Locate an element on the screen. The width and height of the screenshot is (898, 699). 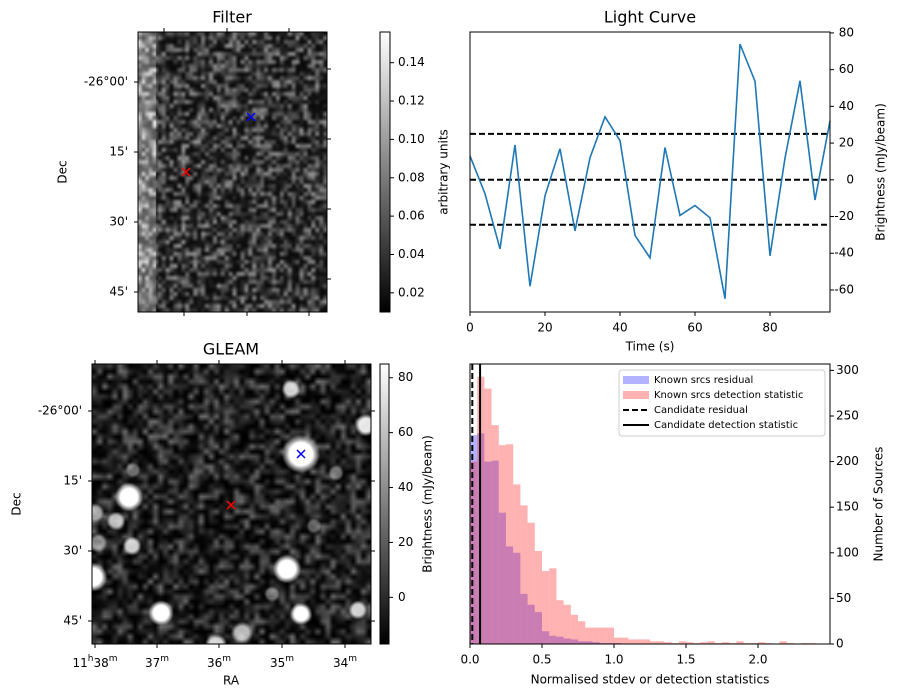
gleam-xtick-label: 35m is located at coordinates (282, 662).